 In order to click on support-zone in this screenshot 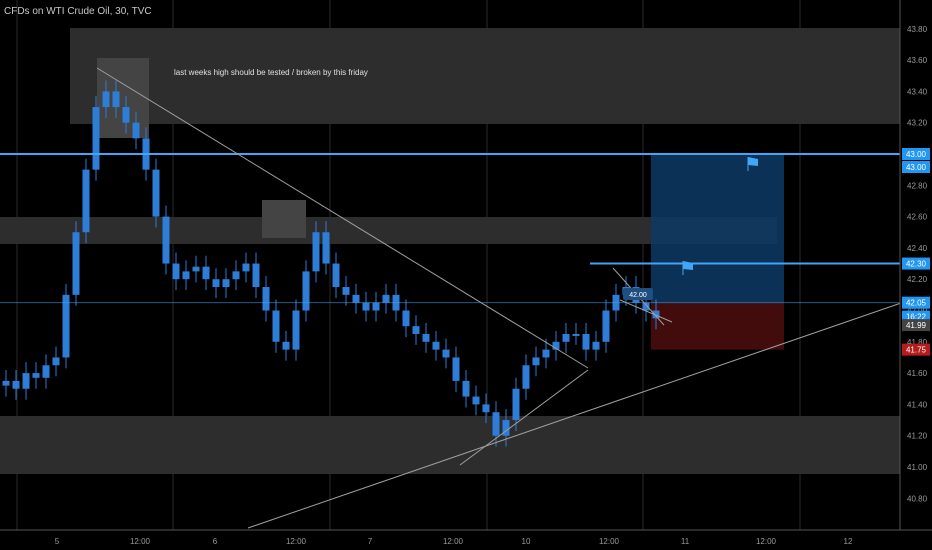, I will do `click(450, 445)`.